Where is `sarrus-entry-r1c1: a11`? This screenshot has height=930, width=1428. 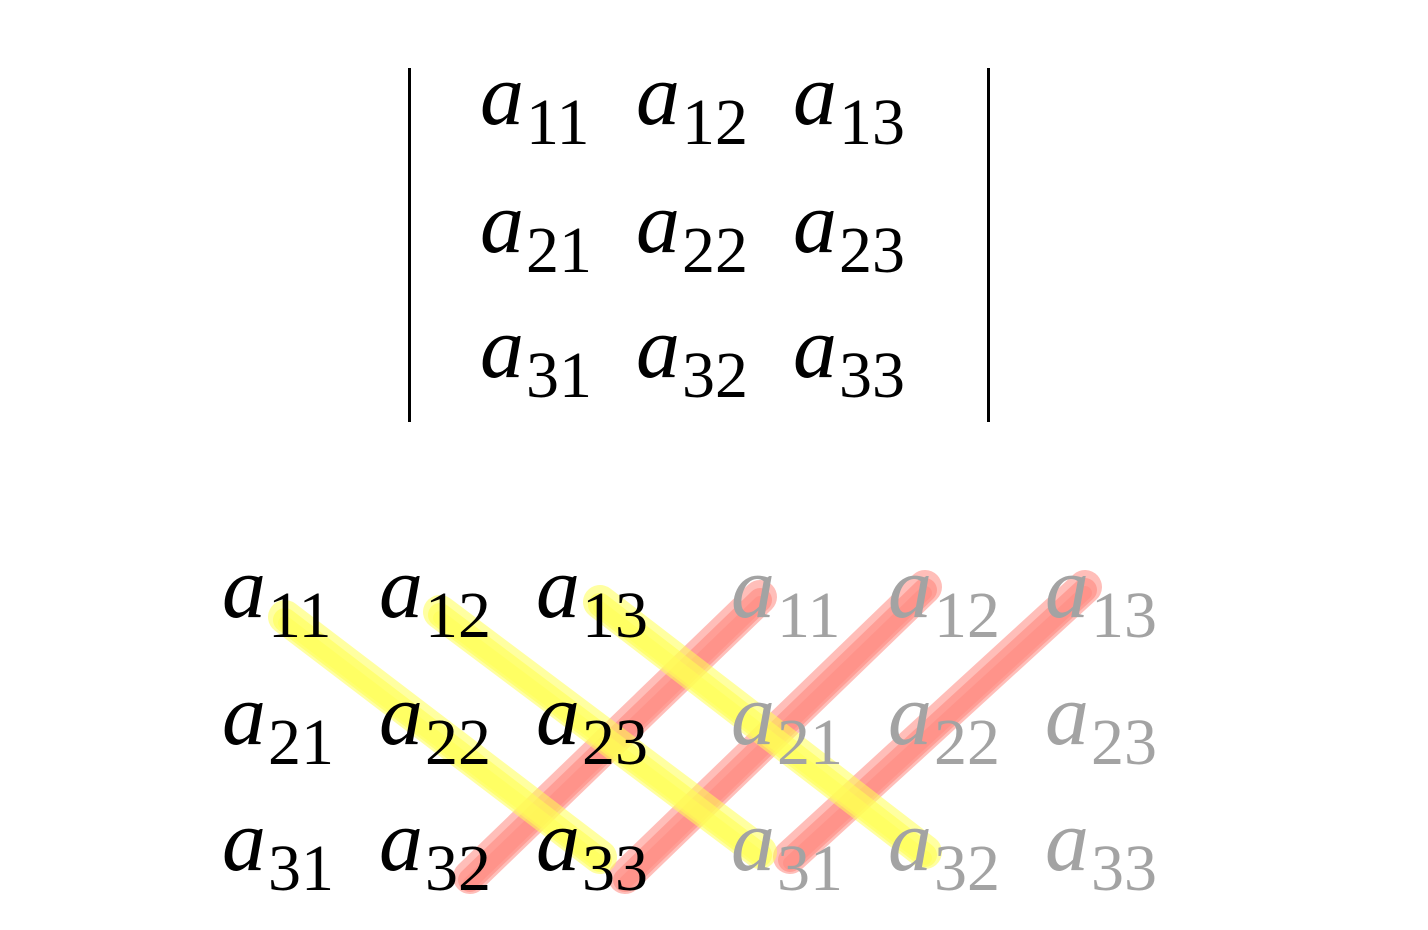 sarrus-entry-r1c1: a11 is located at coordinates (277, 589).